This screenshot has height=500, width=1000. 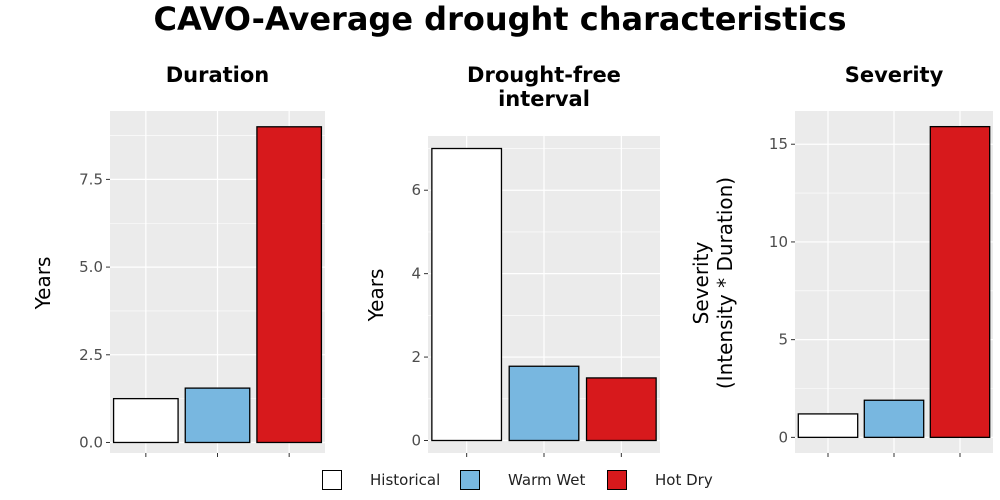 I want to click on y-tick-label: 10, so click(x=778, y=242).